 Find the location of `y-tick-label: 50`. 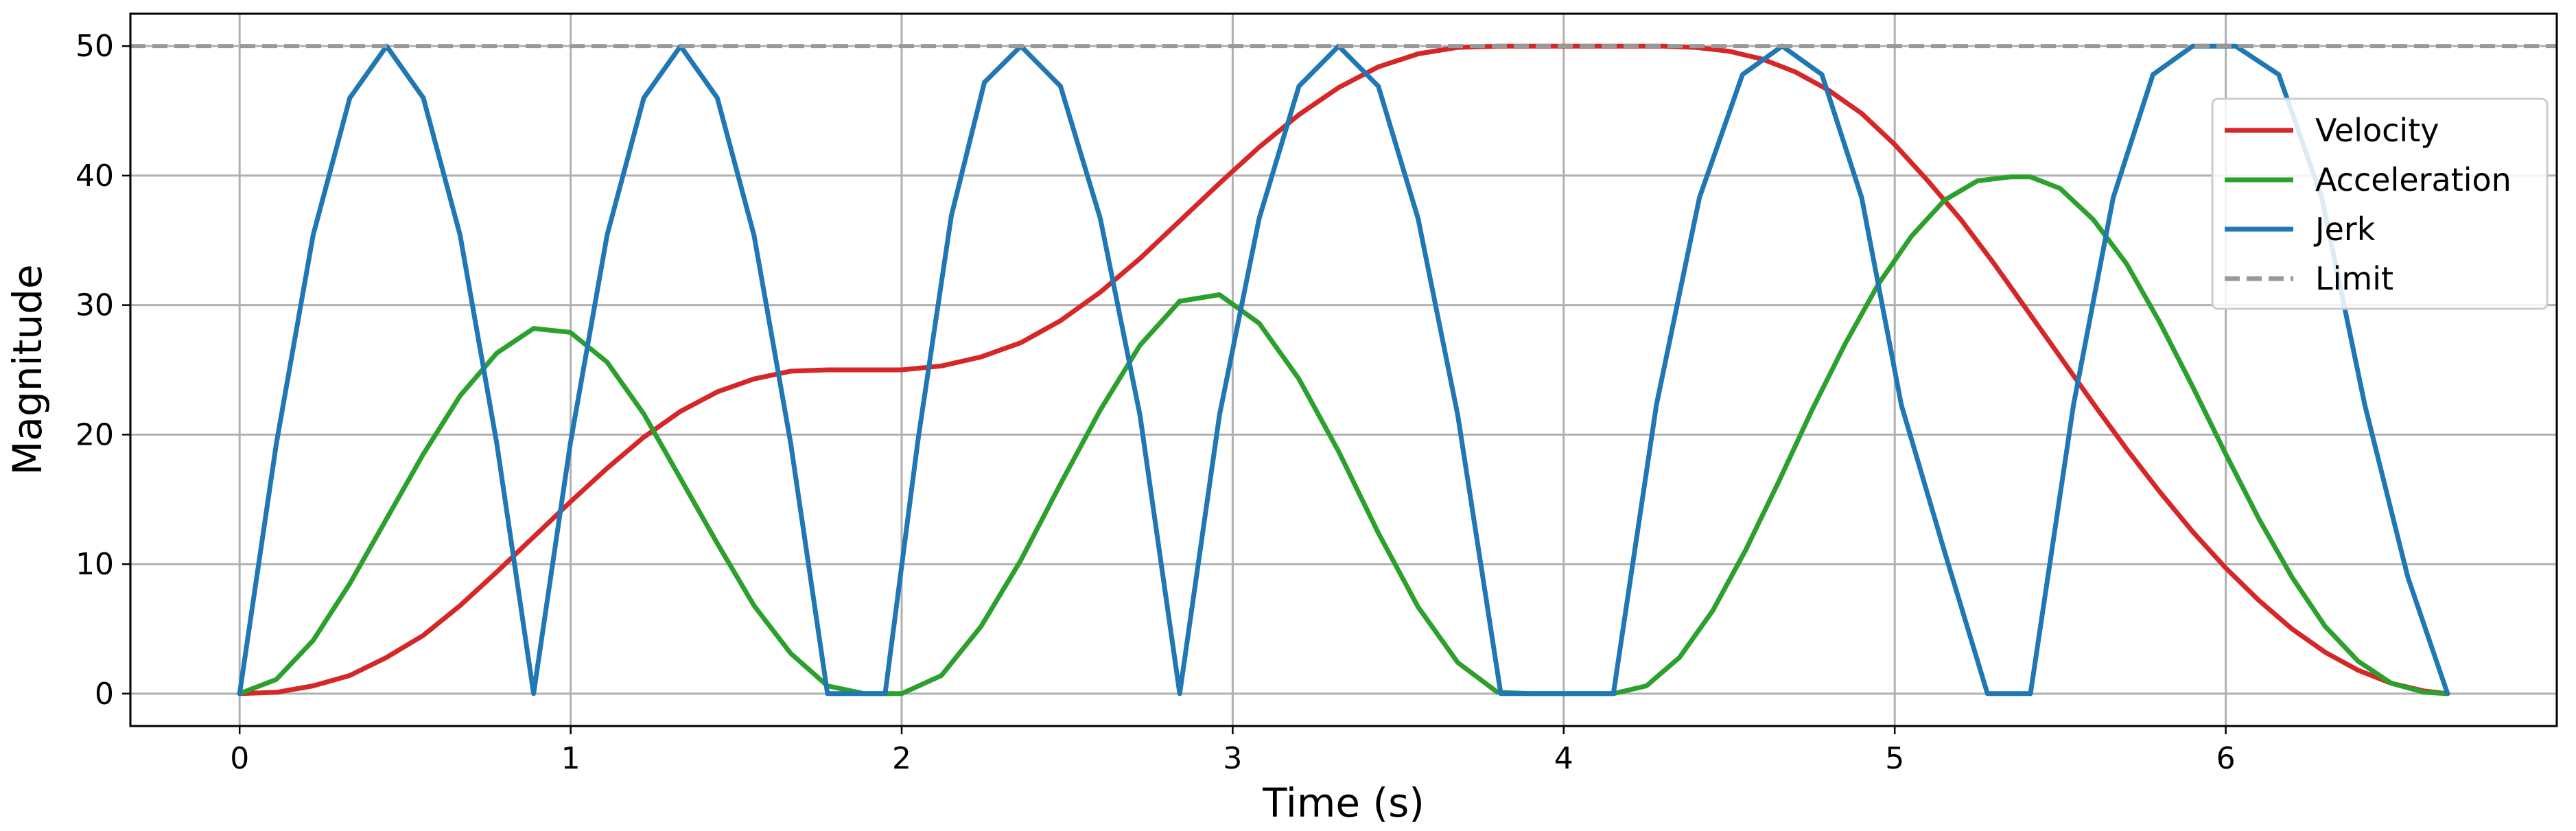

y-tick-label: 50 is located at coordinates (94, 46).